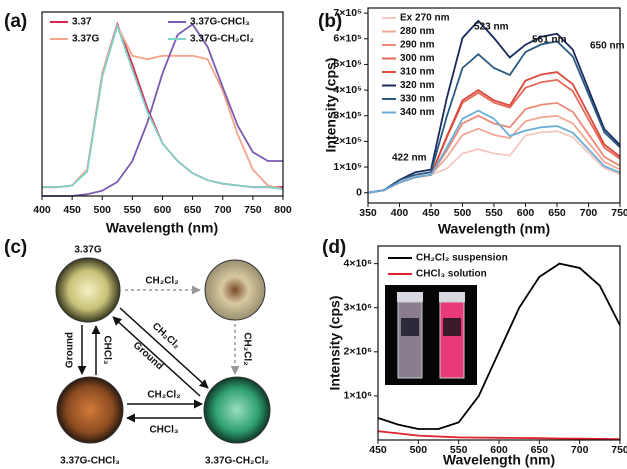 This screenshot has width=627, height=469. I want to click on panel-label: (c), so click(15, 247).